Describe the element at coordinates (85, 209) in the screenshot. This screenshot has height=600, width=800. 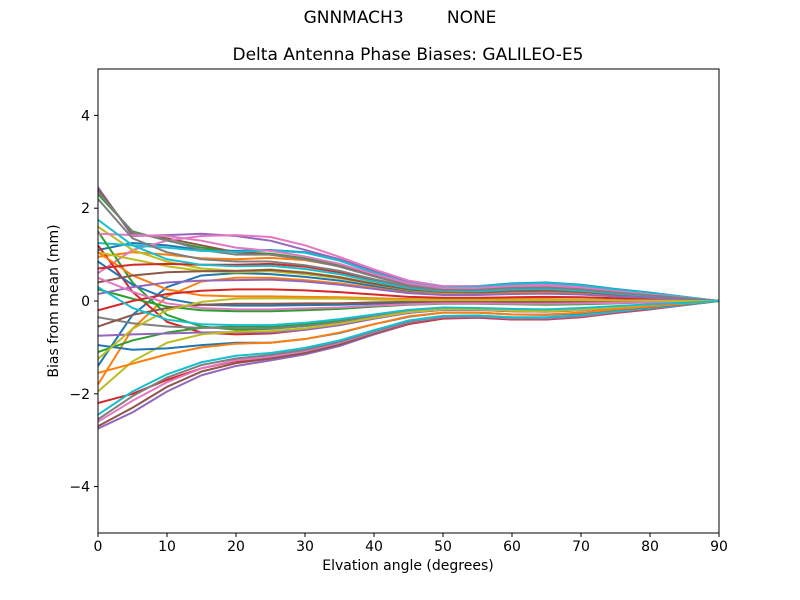
I see `y-tick-label: 2` at that location.